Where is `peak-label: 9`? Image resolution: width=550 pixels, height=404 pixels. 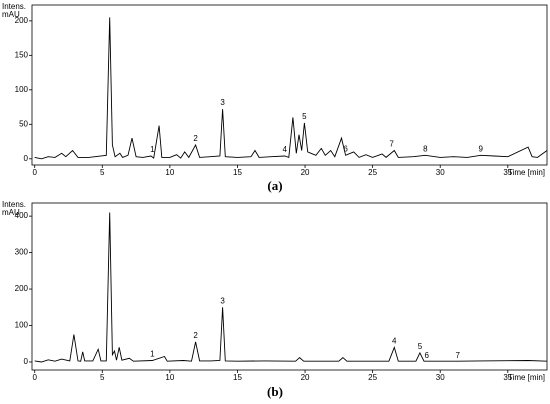
peak-label: 9 is located at coordinates (481, 148).